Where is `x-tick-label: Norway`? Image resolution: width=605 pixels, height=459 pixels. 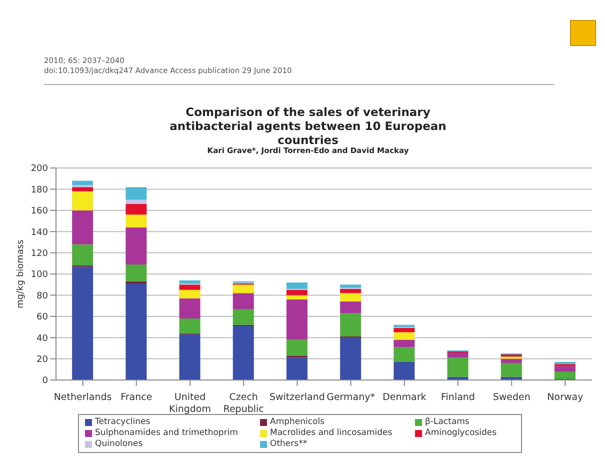
x-tick-label: Norway is located at coordinates (565, 397).